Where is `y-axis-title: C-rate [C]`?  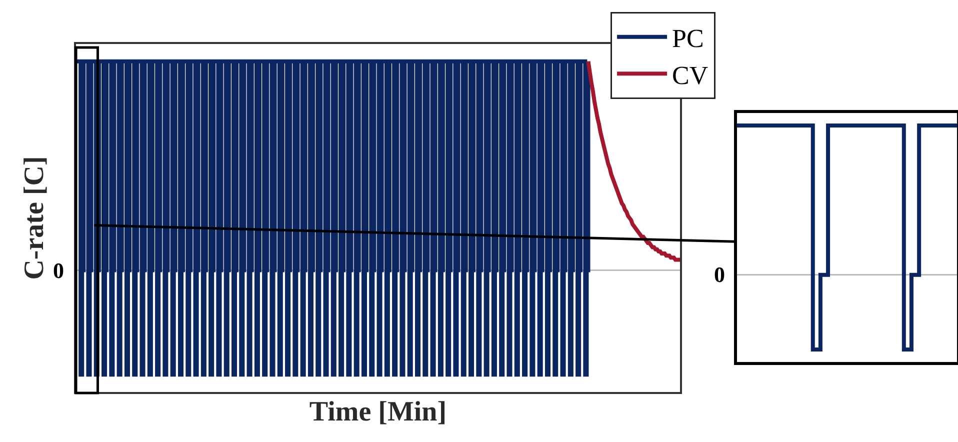
y-axis-title: C-rate [C] is located at coordinates (34, 218).